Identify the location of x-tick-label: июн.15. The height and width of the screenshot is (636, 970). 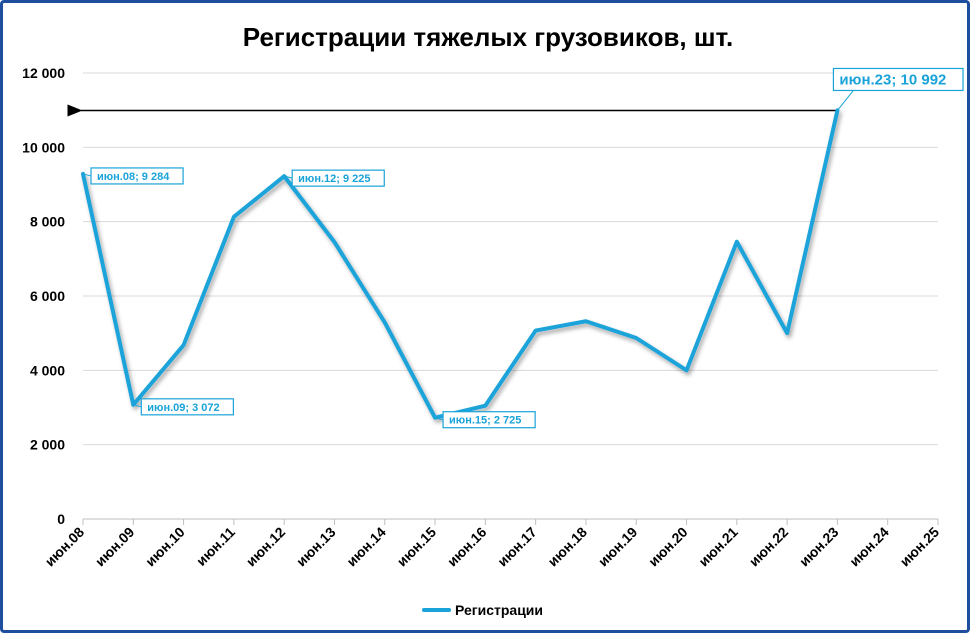
(417, 547).